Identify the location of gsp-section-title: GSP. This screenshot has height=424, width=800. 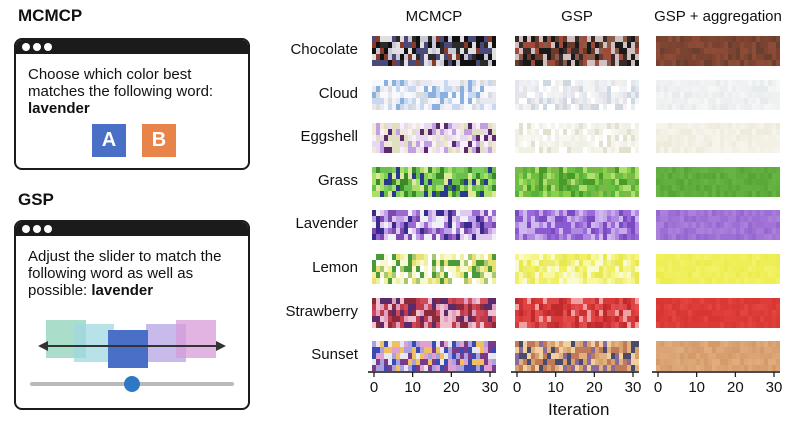
(36, 199).